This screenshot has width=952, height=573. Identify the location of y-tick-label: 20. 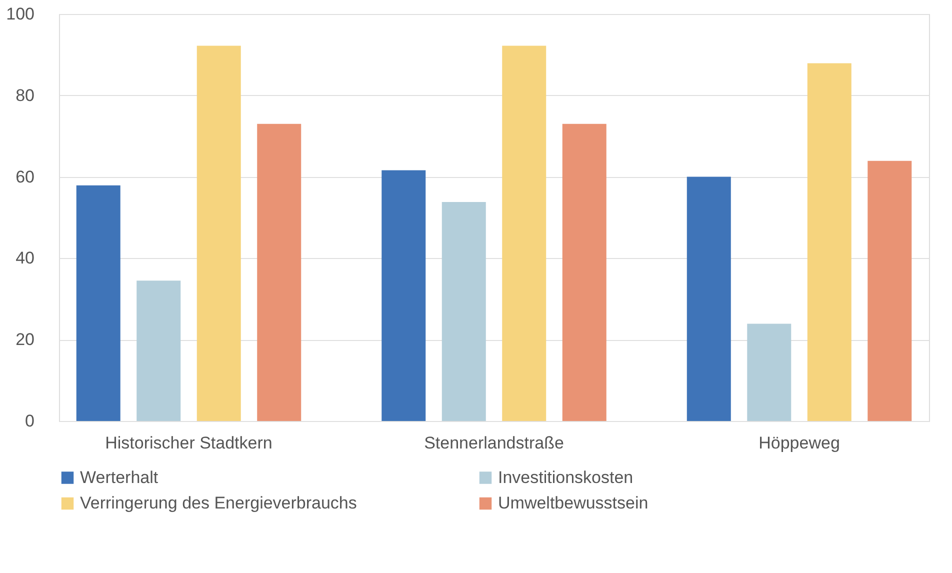
(25, 340).